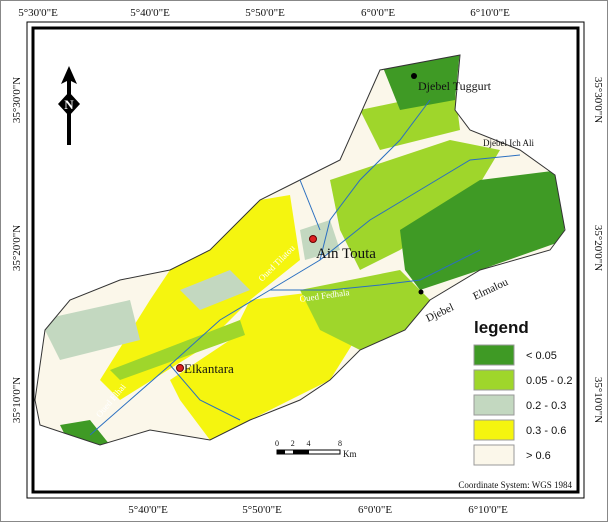  What do you see at coordinates (455, 86) in the screenshot?
I see `place-label: Djebel Tuggurt` at bounding box center [455, 86].